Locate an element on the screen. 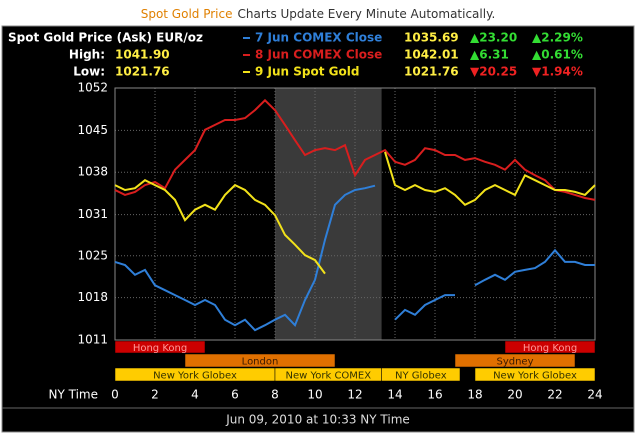  low-value: 1021.76 is located at coordinates (142, 72).